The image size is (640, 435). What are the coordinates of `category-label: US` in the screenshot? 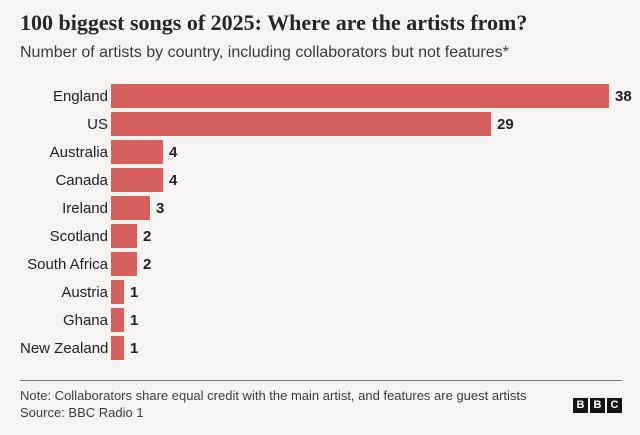 It's located at (97, 124).